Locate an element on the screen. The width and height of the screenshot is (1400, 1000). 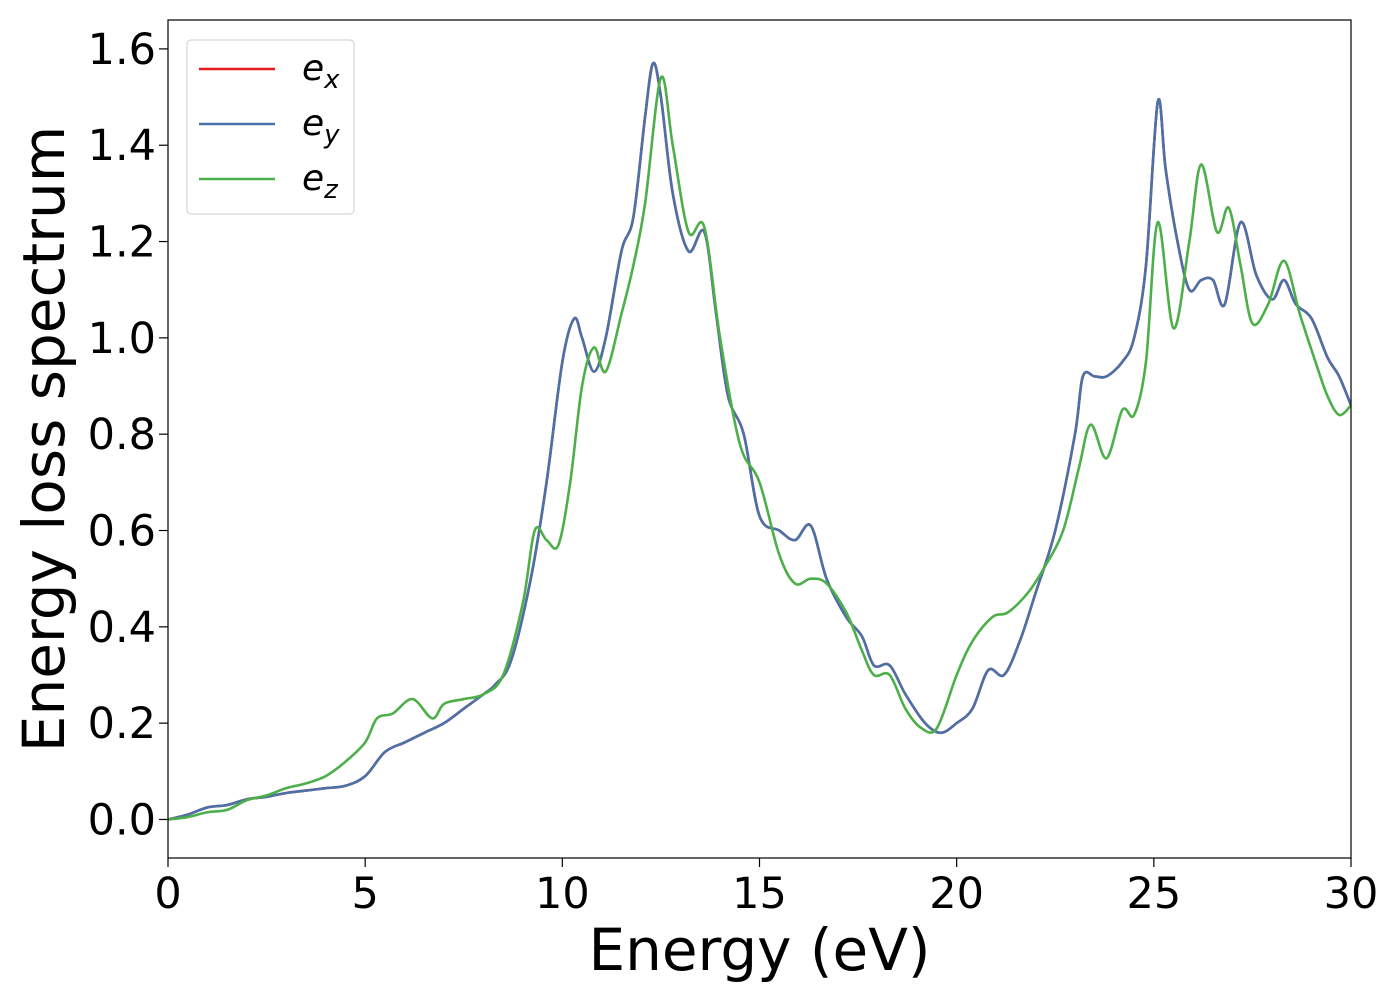
legend: ex ey ez is located at coordinates (270, 127).